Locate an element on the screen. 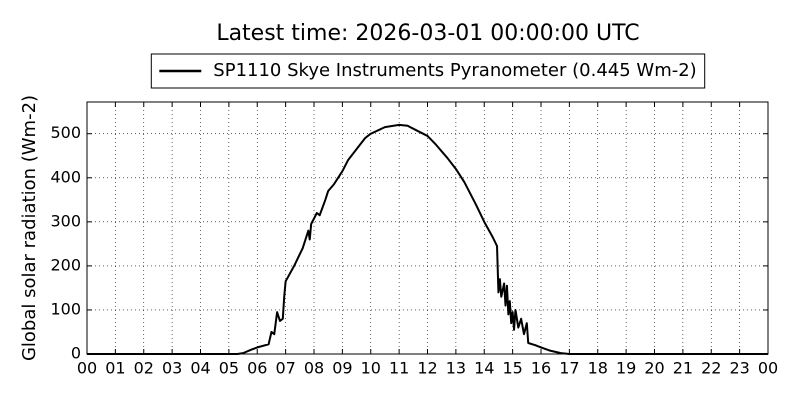  x-tick-label: 07 is located at coordinates (285, 368).